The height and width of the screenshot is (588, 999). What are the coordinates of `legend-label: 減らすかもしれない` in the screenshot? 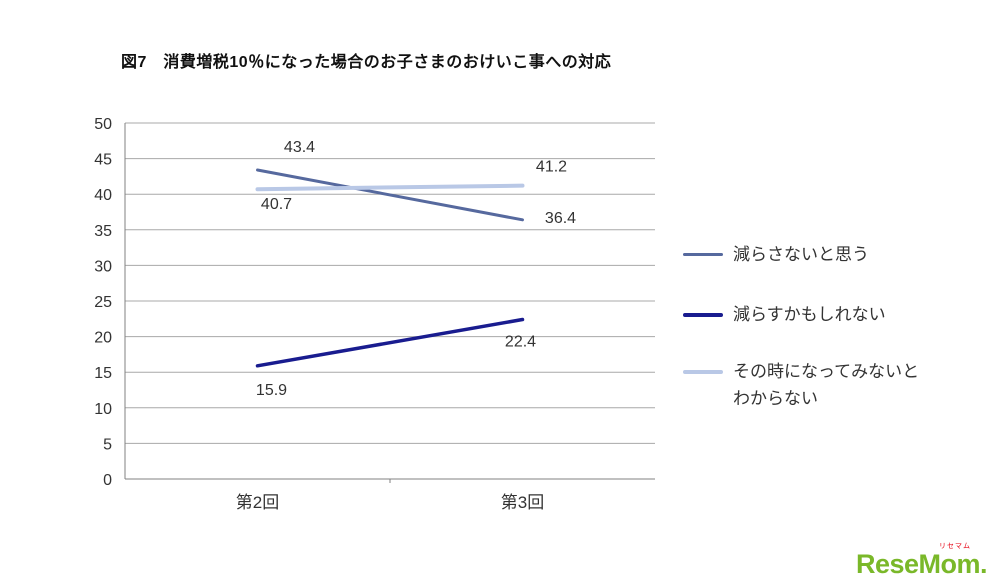 It's located at (809, 314).